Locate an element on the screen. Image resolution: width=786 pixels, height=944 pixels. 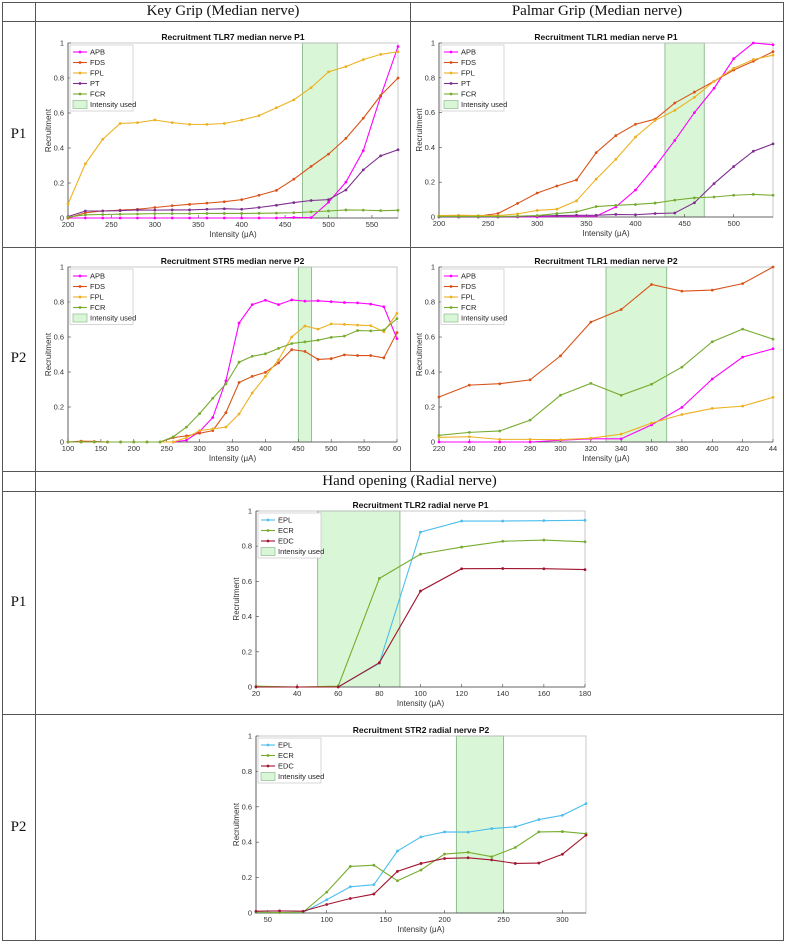
x-tick-label: 340 is located at coordinates (621, 448).